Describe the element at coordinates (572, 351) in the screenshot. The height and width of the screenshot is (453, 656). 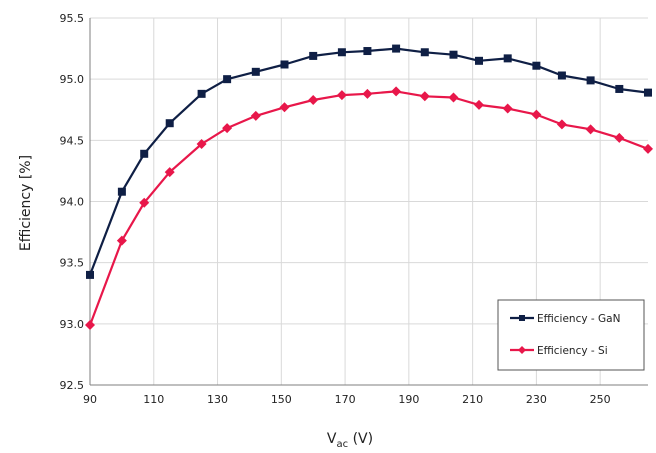
I see `legend-label-si: Efficiency - Si` at that location.